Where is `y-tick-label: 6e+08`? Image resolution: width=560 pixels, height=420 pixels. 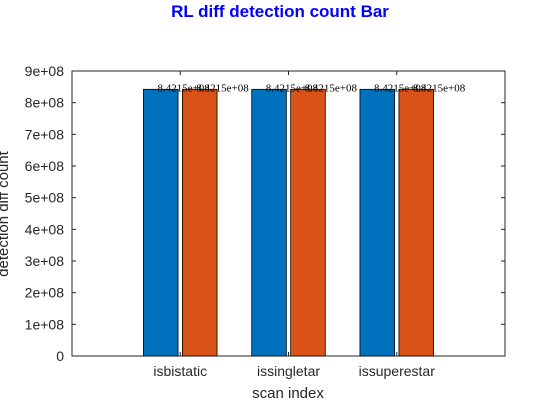
y-tick-label: 6e+08 is located at coordinates (45, 166).